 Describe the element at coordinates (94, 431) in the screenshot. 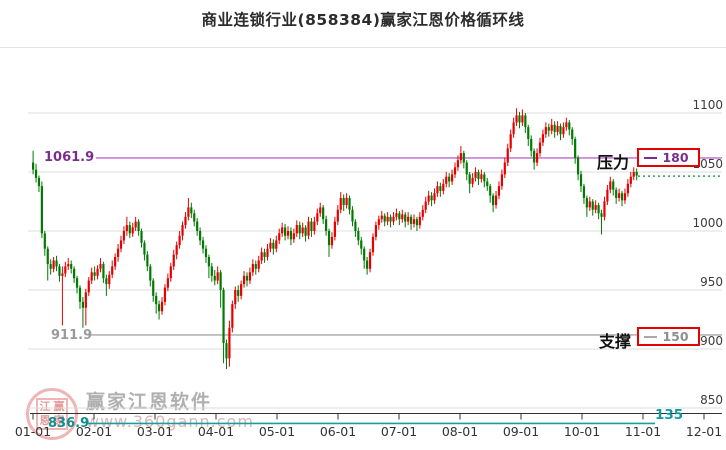

I see `x-axis-label: 02-01` at that location.